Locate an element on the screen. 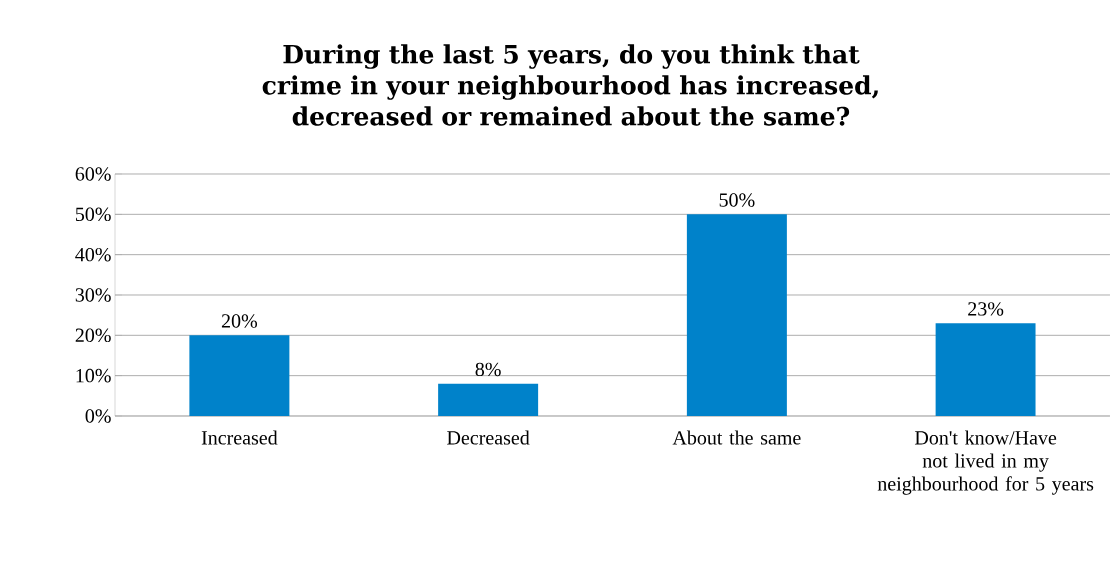  data-label: 8% is located at coordinates (488, 369).